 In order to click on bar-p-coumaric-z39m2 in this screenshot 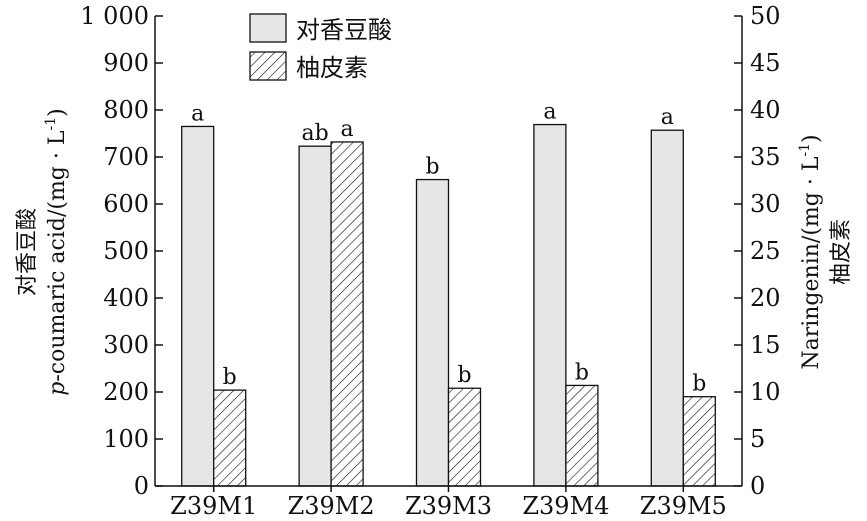, I will do `click(315, 316)`.